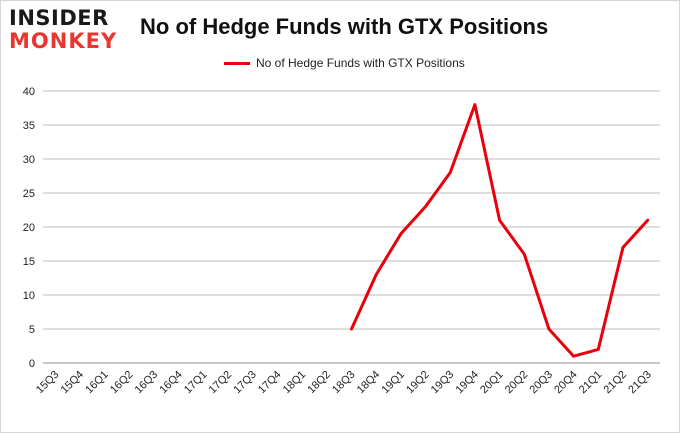  Describe the element at coordinates (517, 383) in the screenshot. I see `x-tick-label: 20Q2` at that location.